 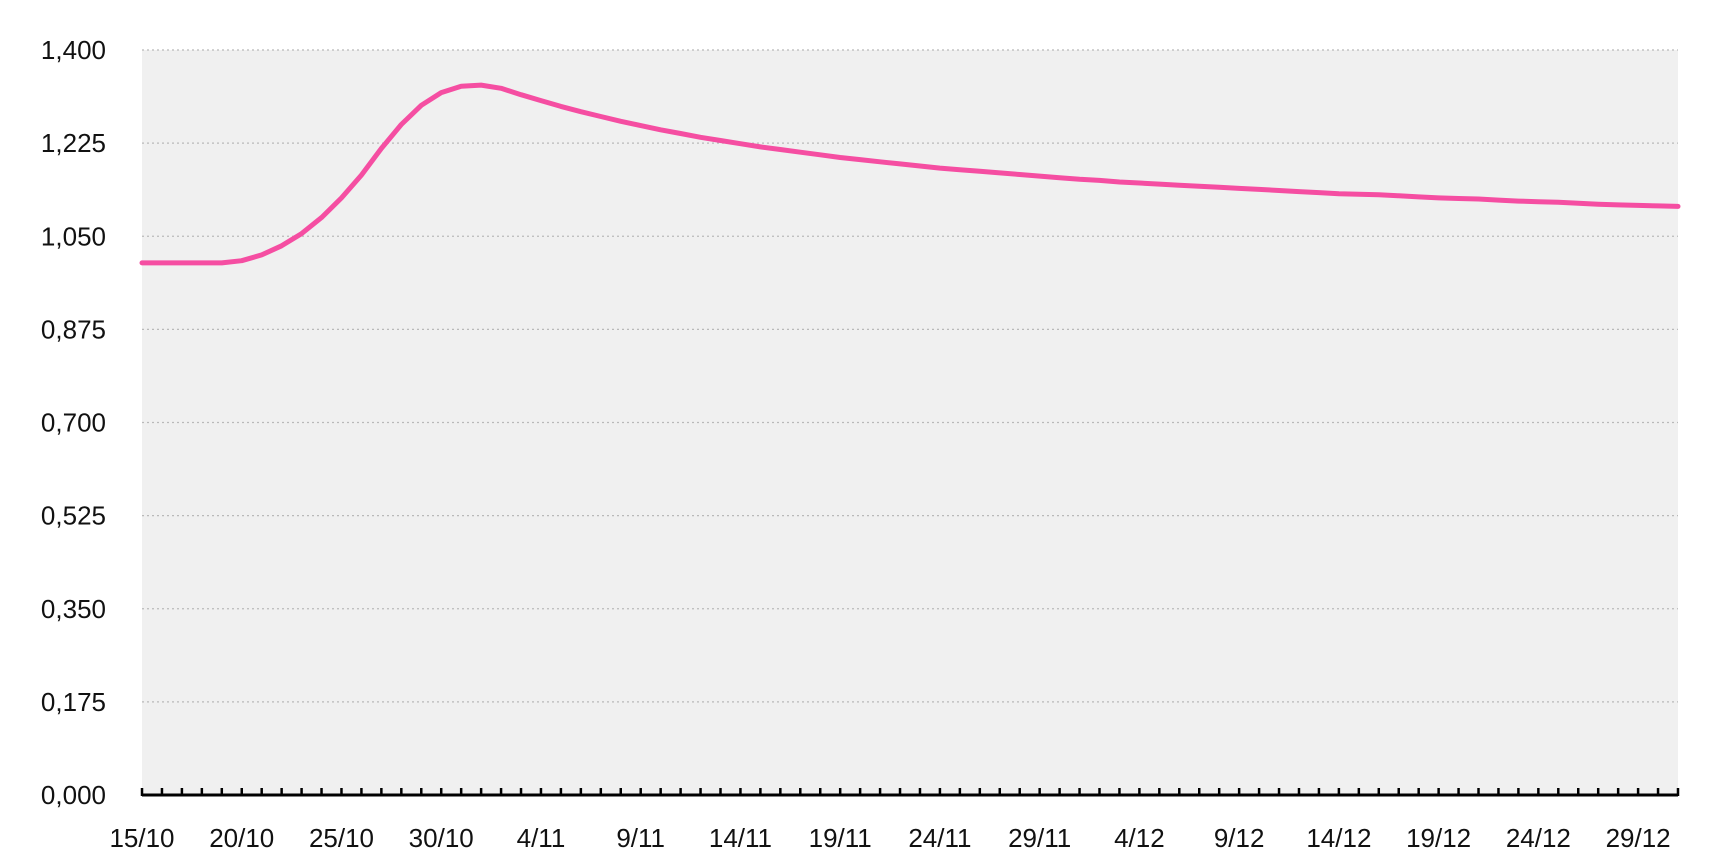 I want to click on y-tick-label: 1,225, so click(x=73, y=143).